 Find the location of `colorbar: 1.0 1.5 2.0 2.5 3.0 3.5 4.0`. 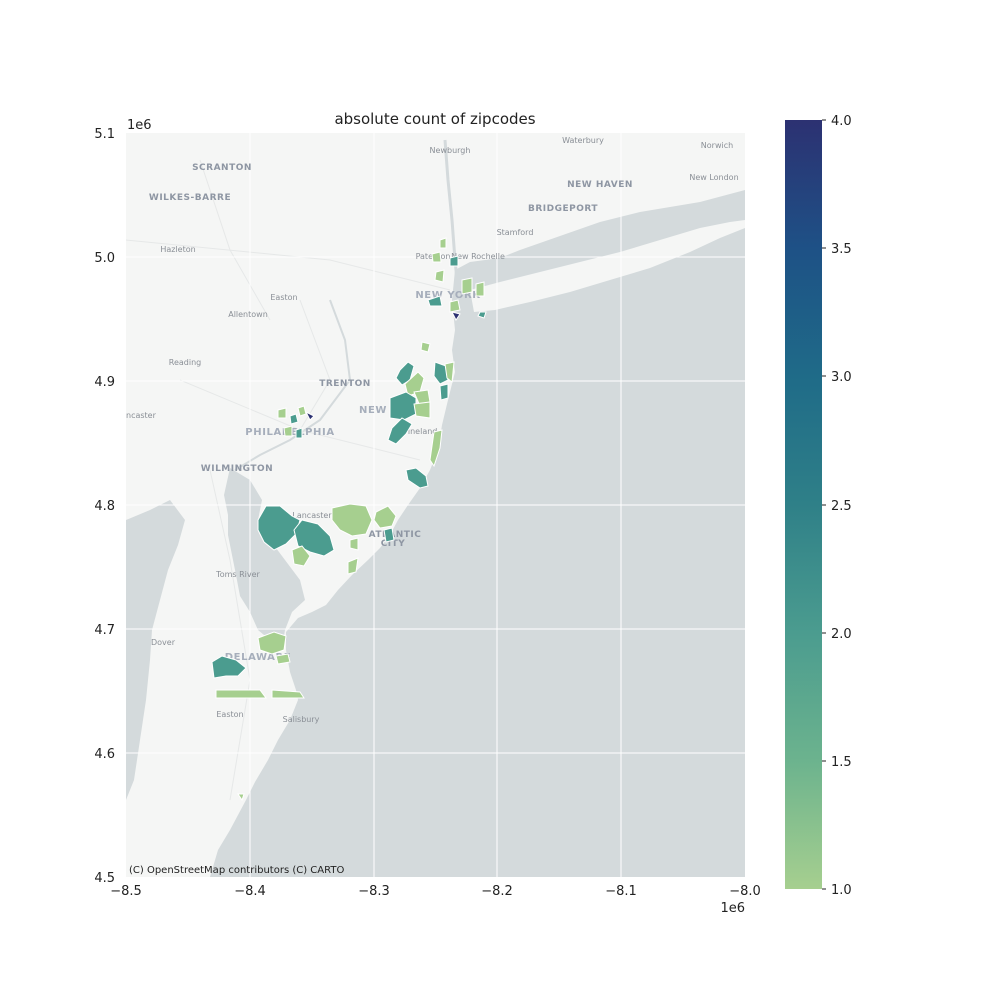

colorbar: 1.0 1.5 2.0 2.5 3.0 3.5 4.0 is located at coordinates (818, 506).